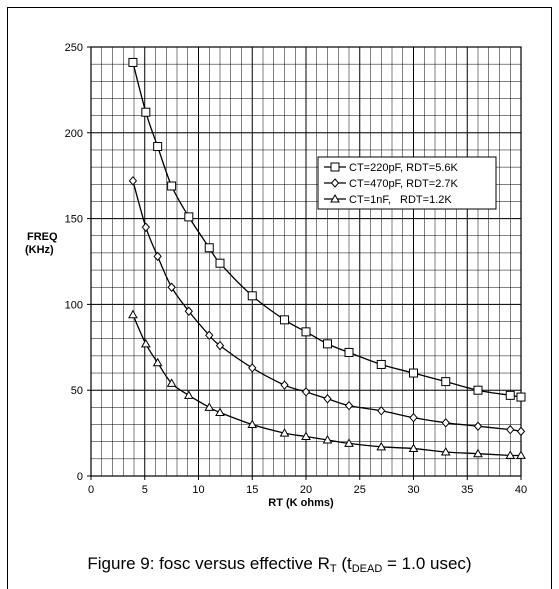 This screenshot has height=589, width=559. What do you see at coordinates (74, 134) in the screenshot?
I see `y-tick-label: 200` at bounding box center [74, 134].